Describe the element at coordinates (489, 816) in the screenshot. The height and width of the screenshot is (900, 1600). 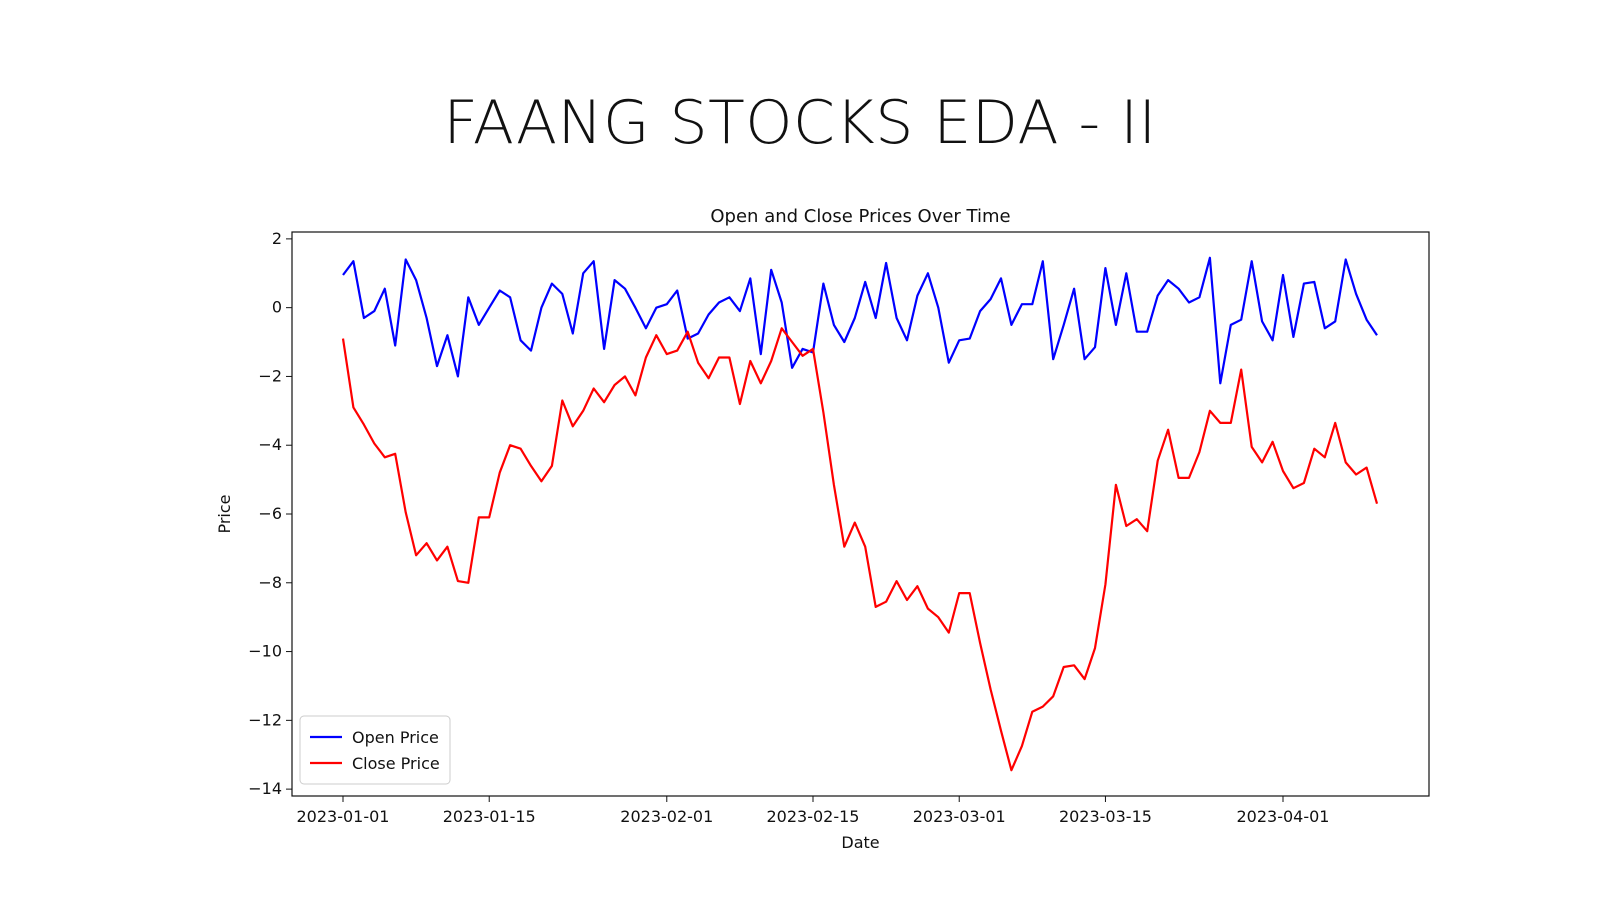
I see `x-tick-label: 2023-01-15` at that location.